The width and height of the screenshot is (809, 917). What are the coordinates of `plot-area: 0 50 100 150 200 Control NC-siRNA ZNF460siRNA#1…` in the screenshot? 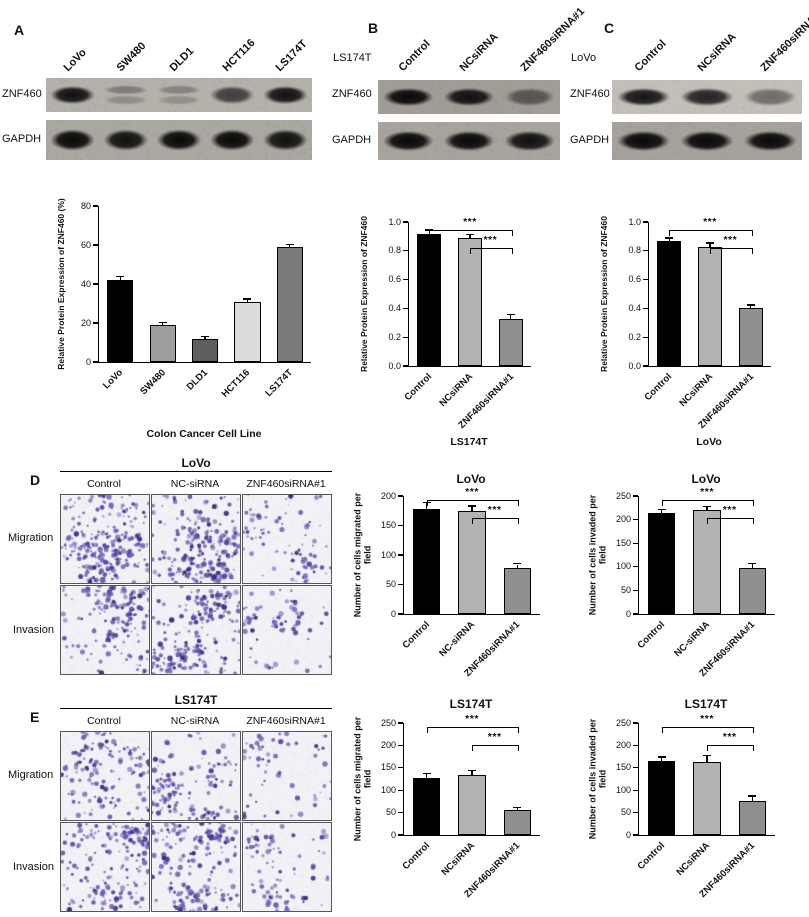 It's located at (460, 582).